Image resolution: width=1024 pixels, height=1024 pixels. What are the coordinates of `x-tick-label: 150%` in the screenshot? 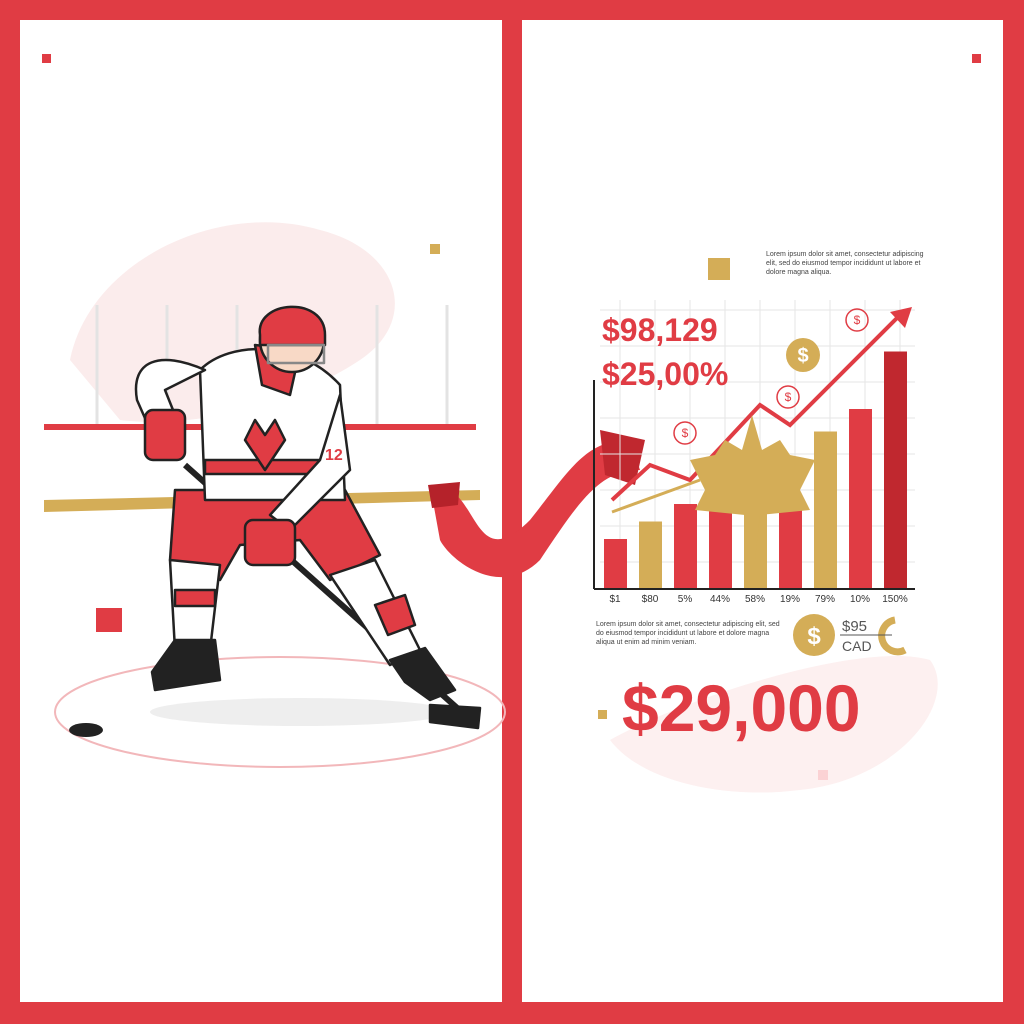 It's located at (895, 599).